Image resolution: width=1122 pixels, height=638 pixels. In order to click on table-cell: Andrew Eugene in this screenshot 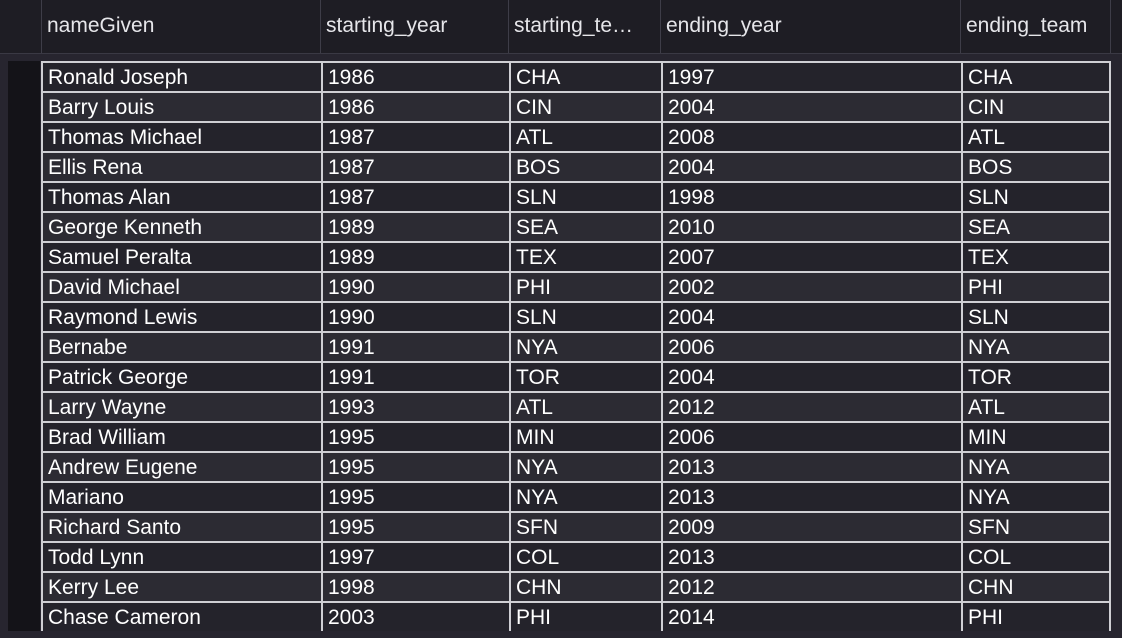, I will do `click(181, 466)`.